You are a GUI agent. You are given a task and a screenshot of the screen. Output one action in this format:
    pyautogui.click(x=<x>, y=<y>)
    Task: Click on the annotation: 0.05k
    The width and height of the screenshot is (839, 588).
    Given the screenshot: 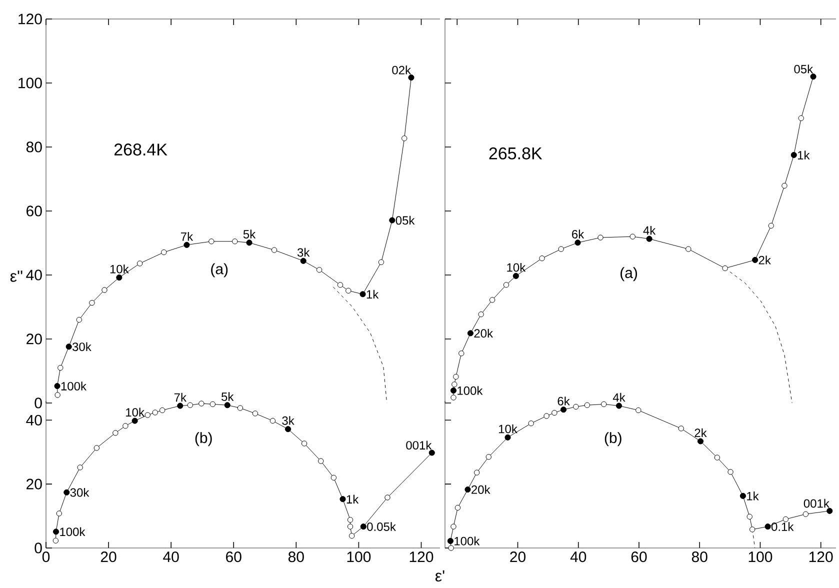 What is the action you would take?
    pyautogui.click(x=381, y=526)
    